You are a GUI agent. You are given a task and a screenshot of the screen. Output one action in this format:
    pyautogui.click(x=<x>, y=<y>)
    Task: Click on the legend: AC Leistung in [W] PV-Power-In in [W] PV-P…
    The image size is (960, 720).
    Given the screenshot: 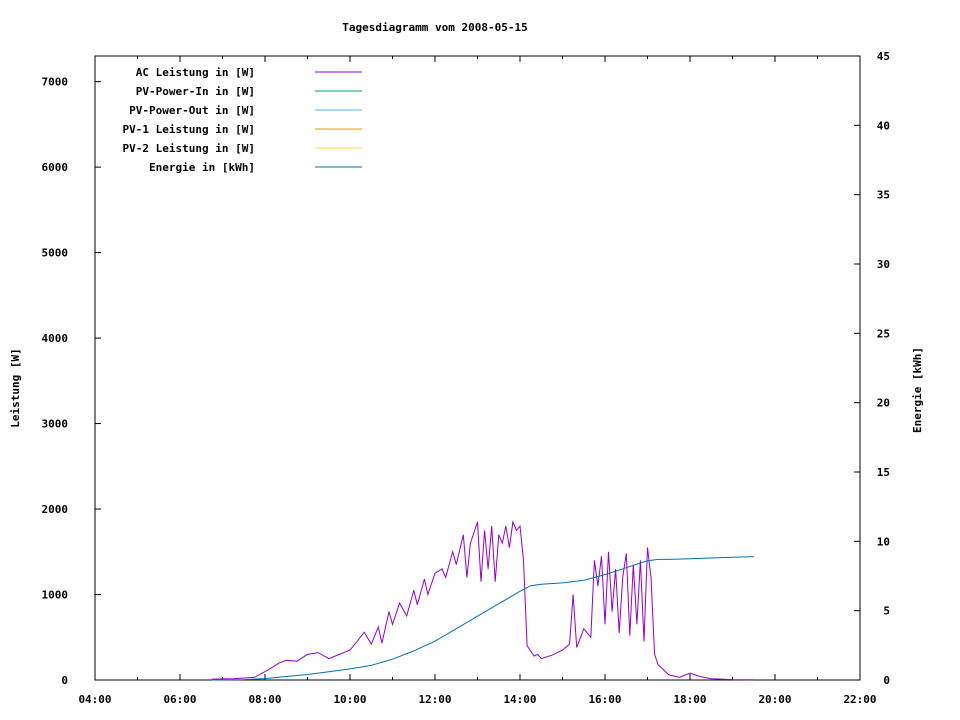 What is the action you would take?
    pyautogui.click(x=242, y=120)
    